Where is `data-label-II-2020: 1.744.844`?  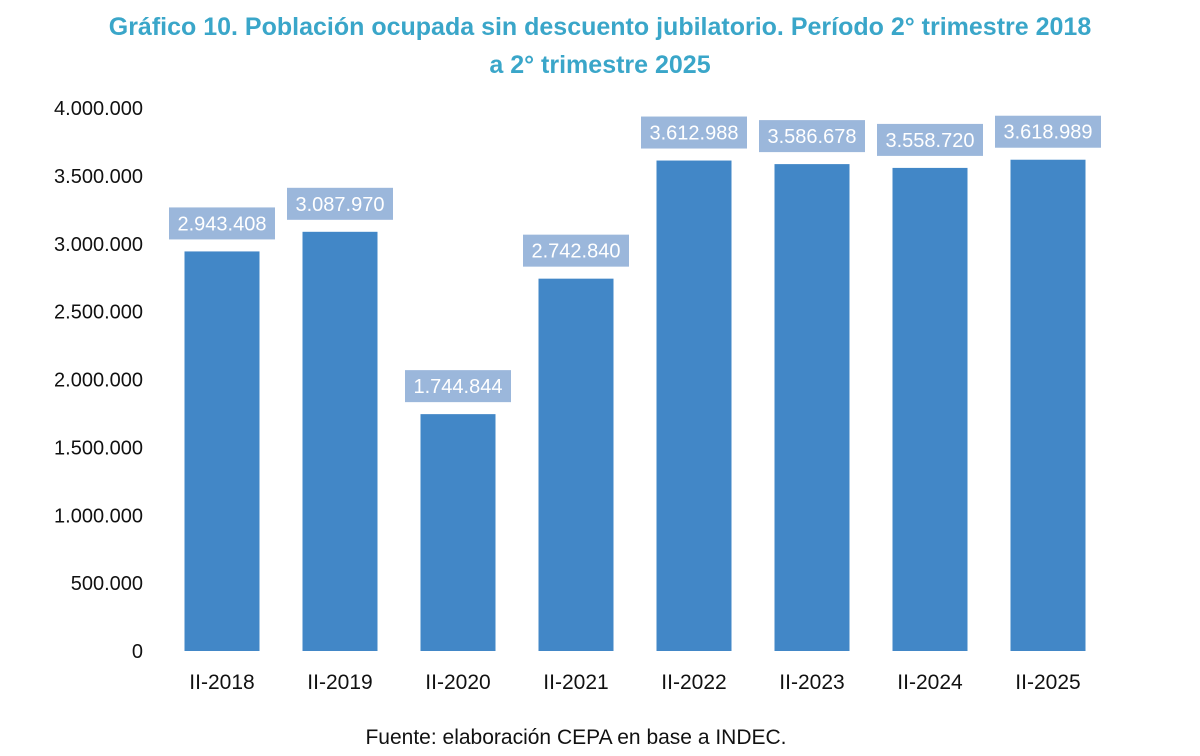
data-label-II-2020: 1.744.844 is located at coordinates (458, 386).